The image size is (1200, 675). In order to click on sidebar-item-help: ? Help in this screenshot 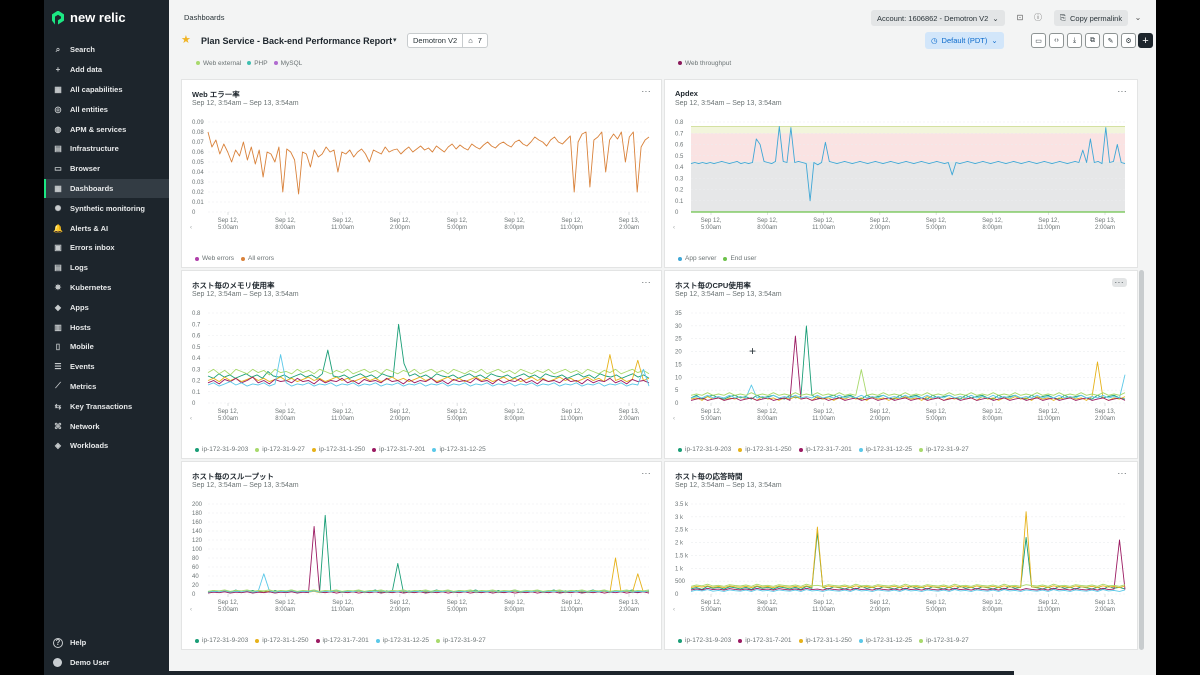, I will do `click(106, 643)`.